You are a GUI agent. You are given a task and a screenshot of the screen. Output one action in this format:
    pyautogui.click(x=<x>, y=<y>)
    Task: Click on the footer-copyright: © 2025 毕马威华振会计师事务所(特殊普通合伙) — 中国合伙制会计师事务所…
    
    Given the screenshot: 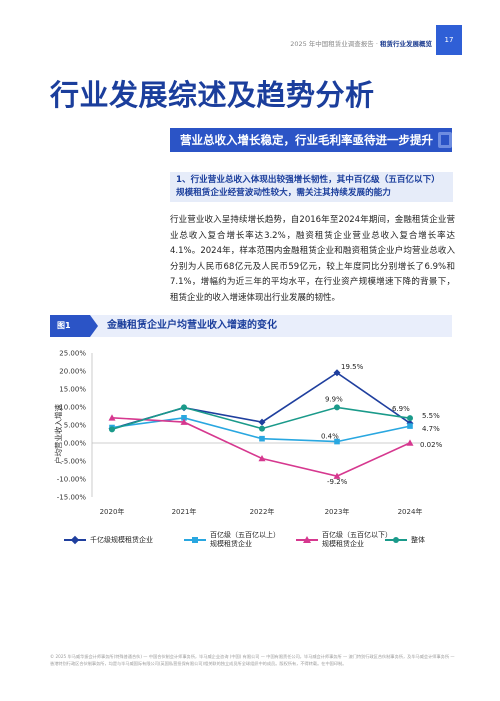 What is the action you would take?
    pyautogui.click(x=252, y=660)
    